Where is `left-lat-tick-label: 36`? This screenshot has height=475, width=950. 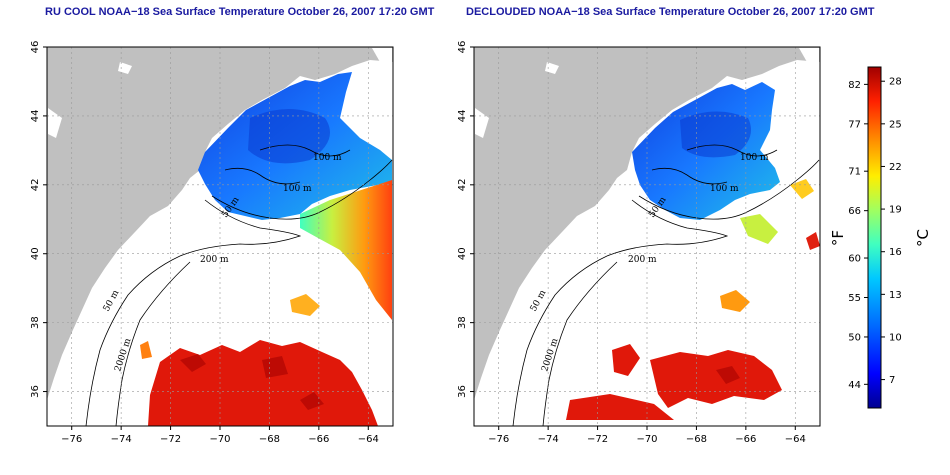 left-lat-tick-label: 36 is located at coordinates (35, 391).